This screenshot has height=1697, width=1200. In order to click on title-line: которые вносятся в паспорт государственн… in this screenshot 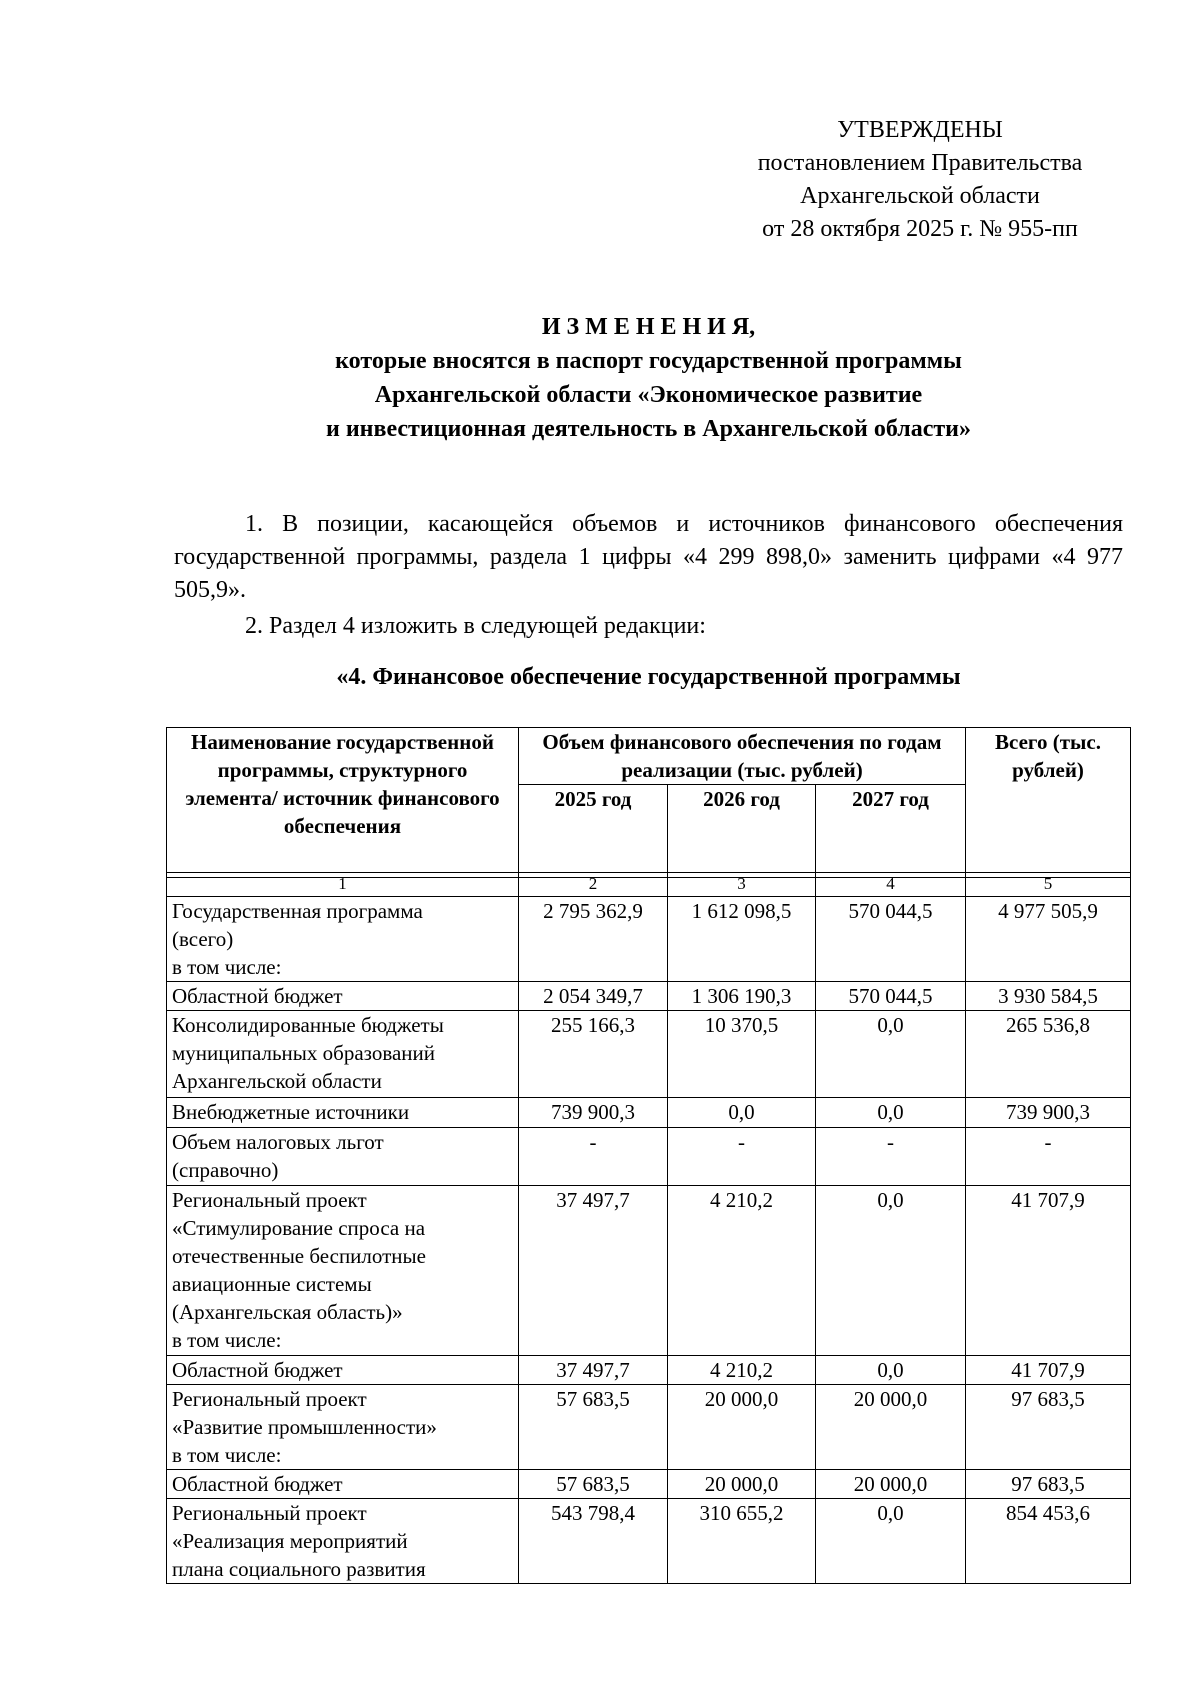, I will do `click(648, 361)`.